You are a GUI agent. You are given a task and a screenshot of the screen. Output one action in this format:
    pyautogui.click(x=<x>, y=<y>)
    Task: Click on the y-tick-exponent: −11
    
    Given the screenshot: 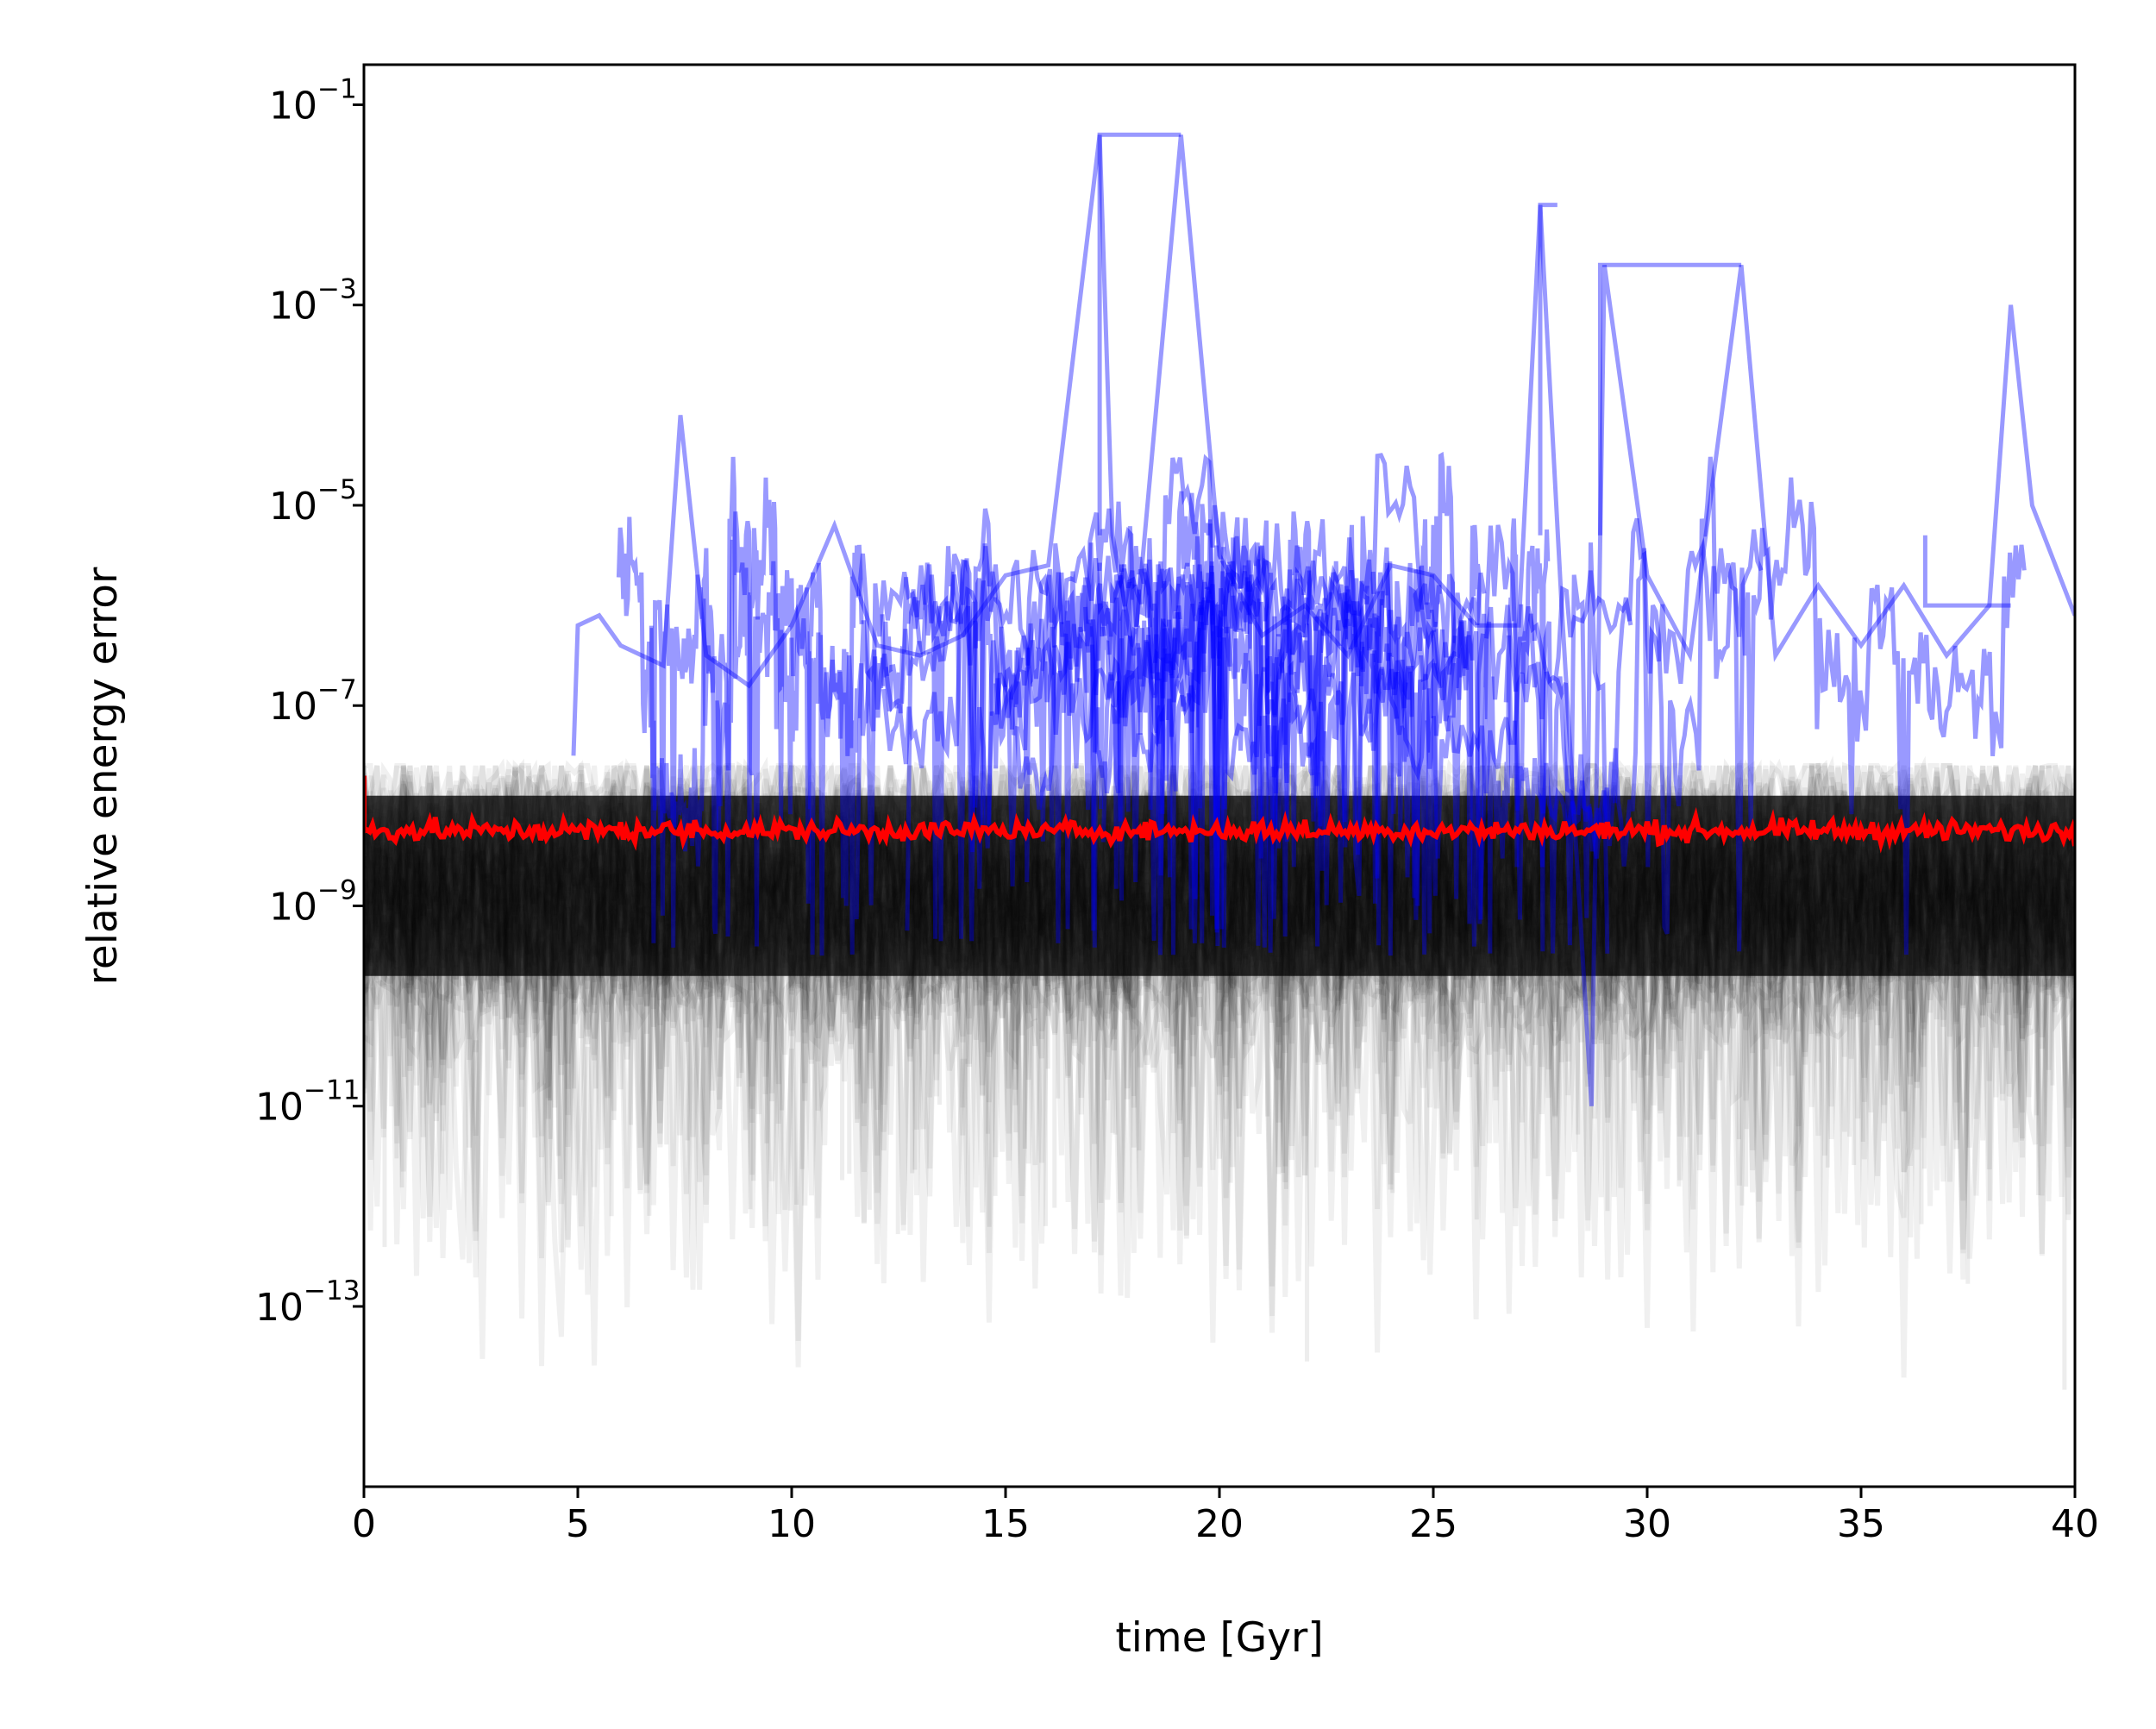 What is the action you would take?
    pyautogui.click(x=332, y=1090)
    